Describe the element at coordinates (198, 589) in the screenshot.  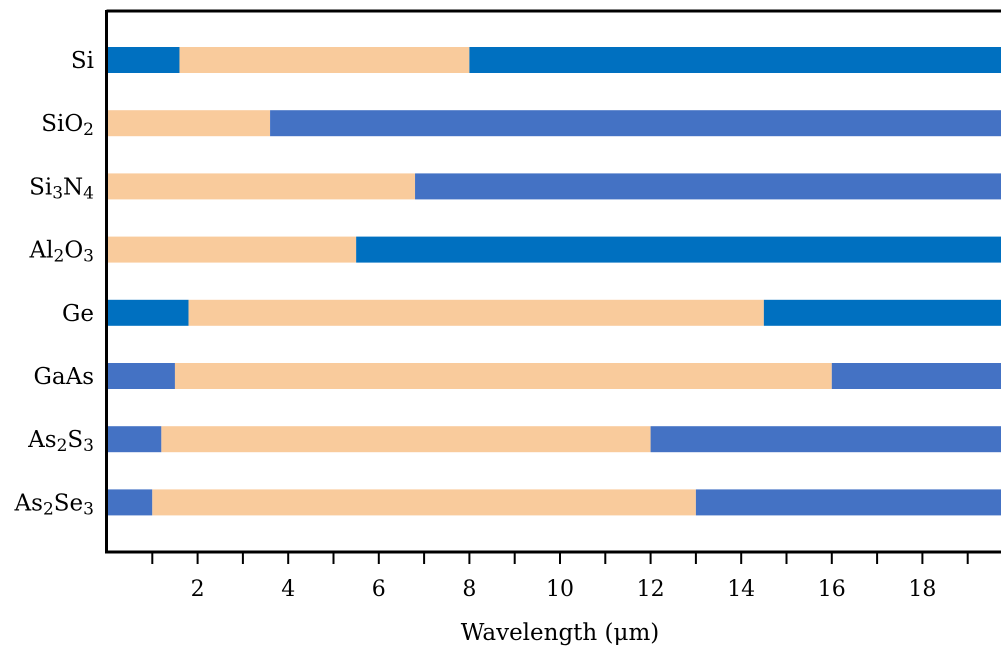
I see `x-tick-label: 2` at that location.